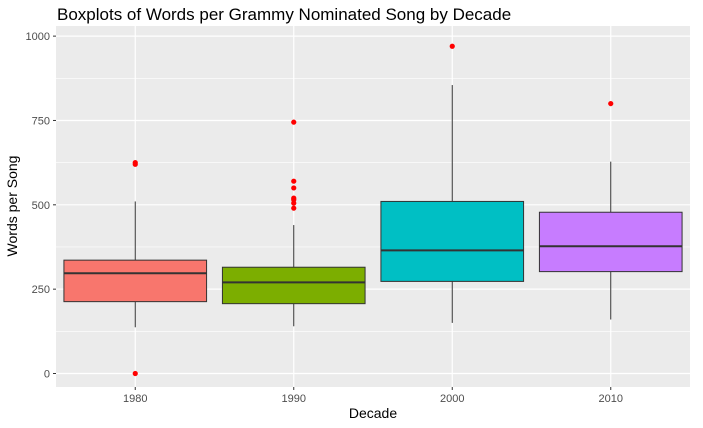 This screenshot has height=428, width=703. What do you see at coordinates (293, 223) in the screenshot?
I see `box-1990` at bounding box center [293, 223].